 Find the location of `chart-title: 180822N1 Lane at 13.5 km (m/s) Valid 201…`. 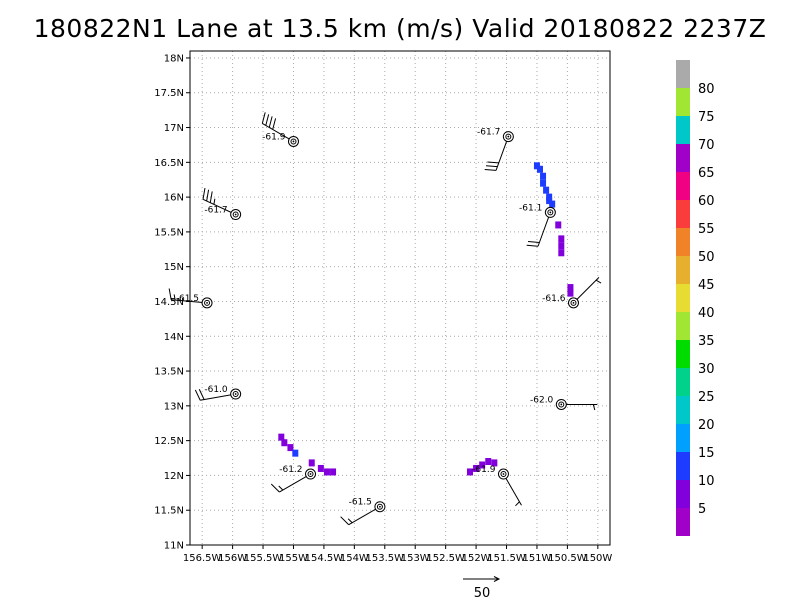

chart-title: 180822N1 Lane at 13.5 km (m/s) Valid 201… is located at coordinates (400, 28).